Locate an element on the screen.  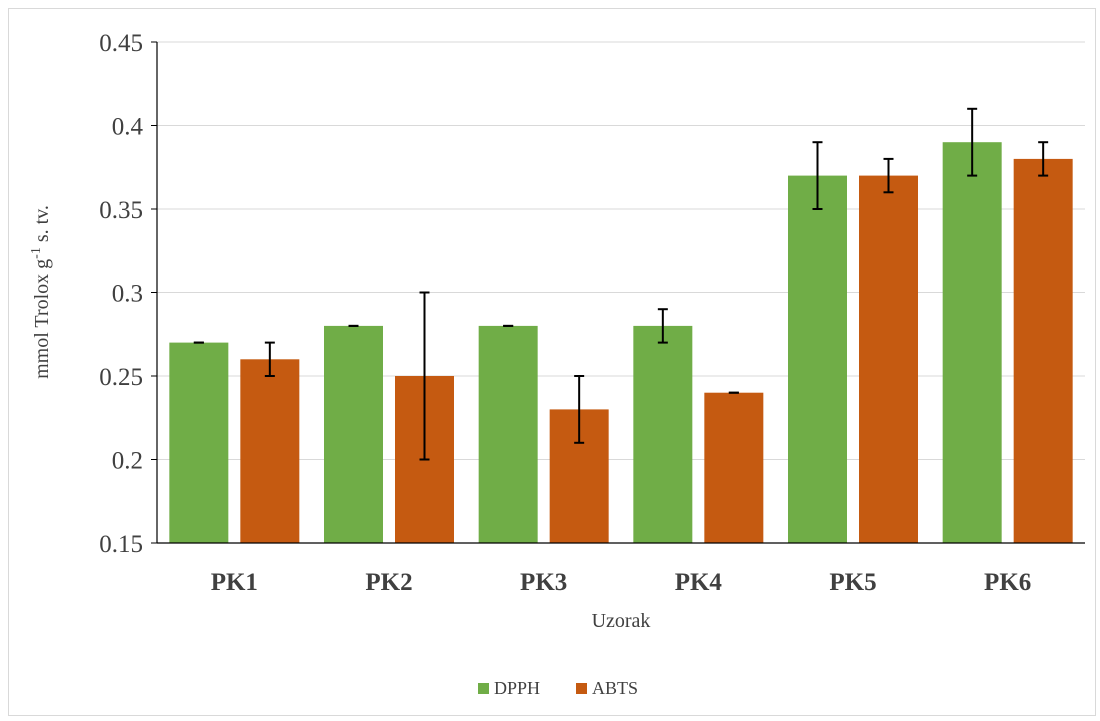
y-tick-label: 0.35 is located at coordinates (121, 210).